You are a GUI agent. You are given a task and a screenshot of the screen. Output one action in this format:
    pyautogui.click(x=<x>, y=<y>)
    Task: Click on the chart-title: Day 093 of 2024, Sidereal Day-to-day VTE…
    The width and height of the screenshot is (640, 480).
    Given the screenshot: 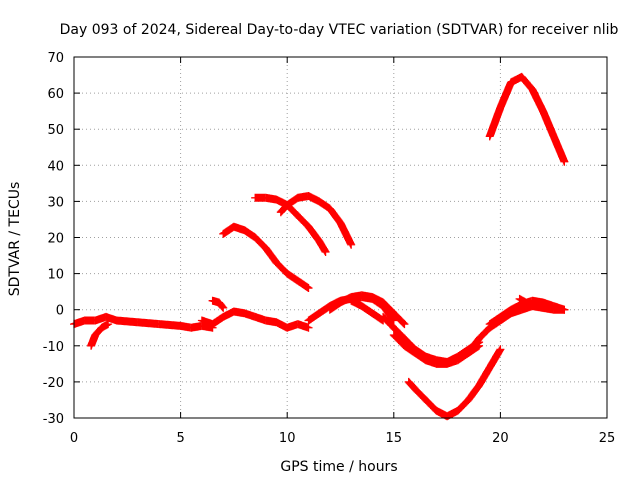 What is the action you would take?
    pyautogui.click(x=339, y=30)
    